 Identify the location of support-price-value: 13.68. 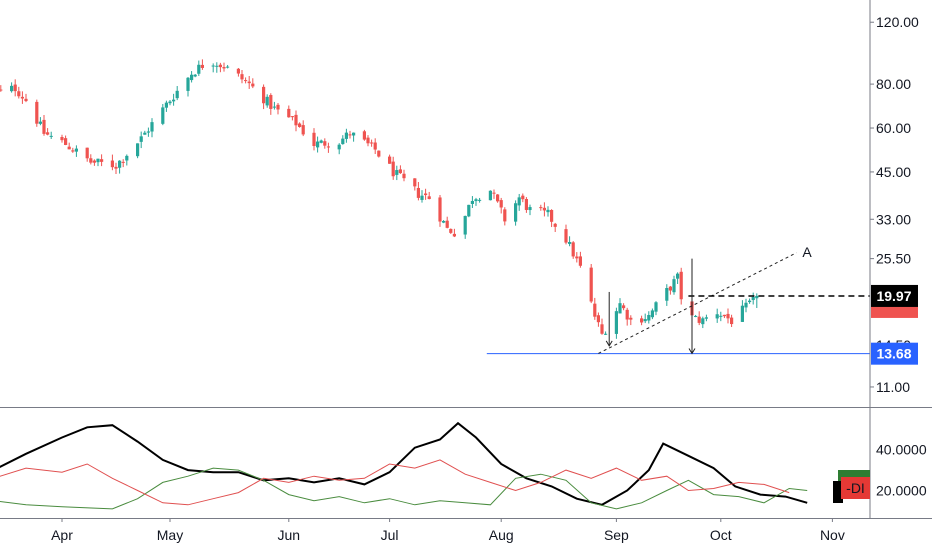
(893, 354).